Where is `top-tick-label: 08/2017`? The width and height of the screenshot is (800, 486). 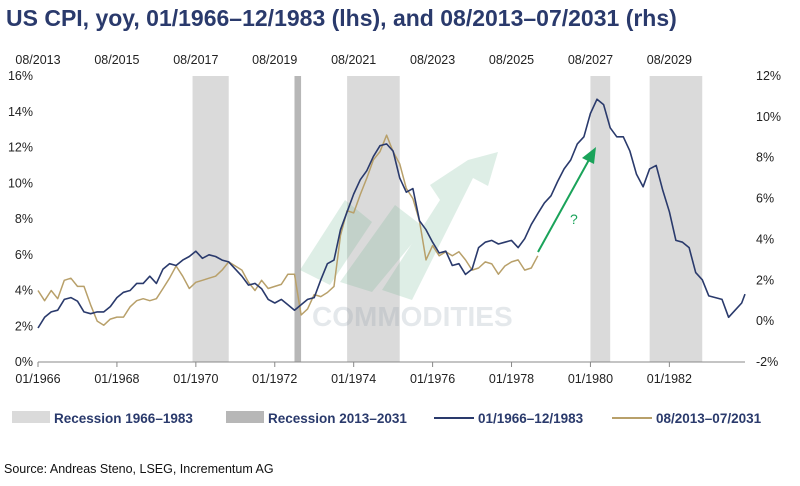
top-tick-label: 08/2017 is located at coordinates (195, 60).